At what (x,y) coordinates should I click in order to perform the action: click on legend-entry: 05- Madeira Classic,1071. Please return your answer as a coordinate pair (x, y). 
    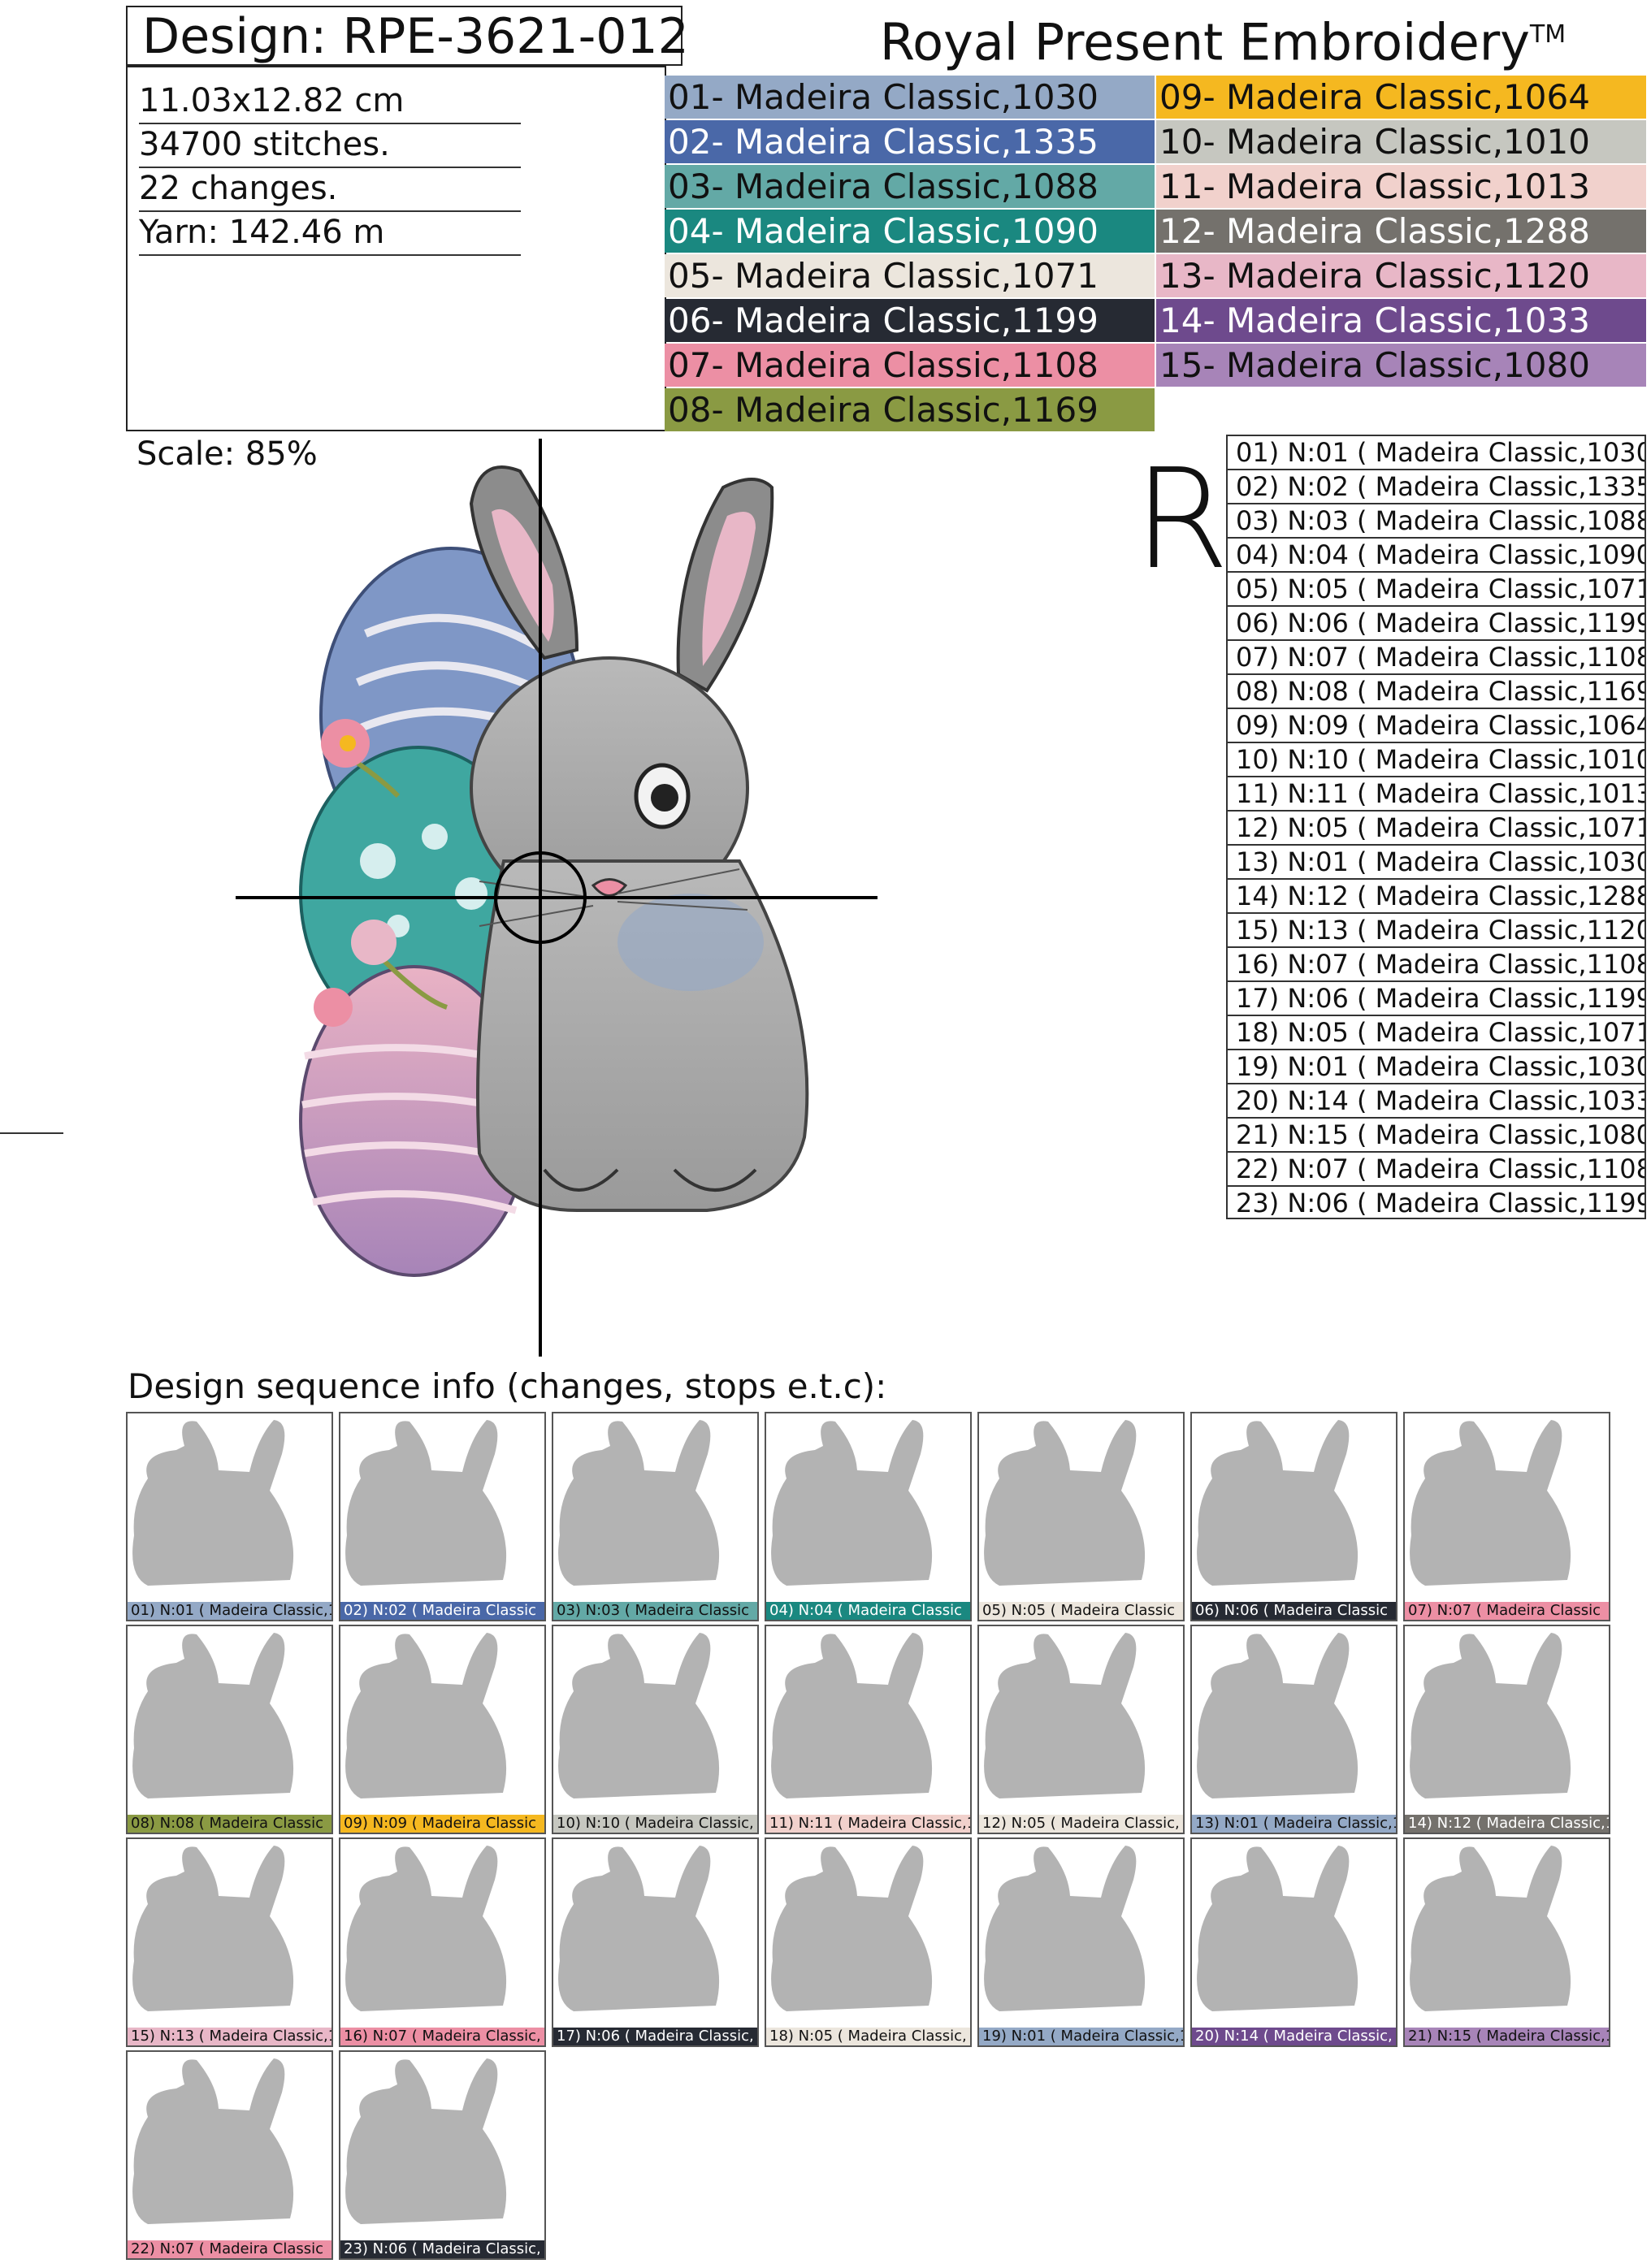
    Looking at the image, I should click on (910, 275).